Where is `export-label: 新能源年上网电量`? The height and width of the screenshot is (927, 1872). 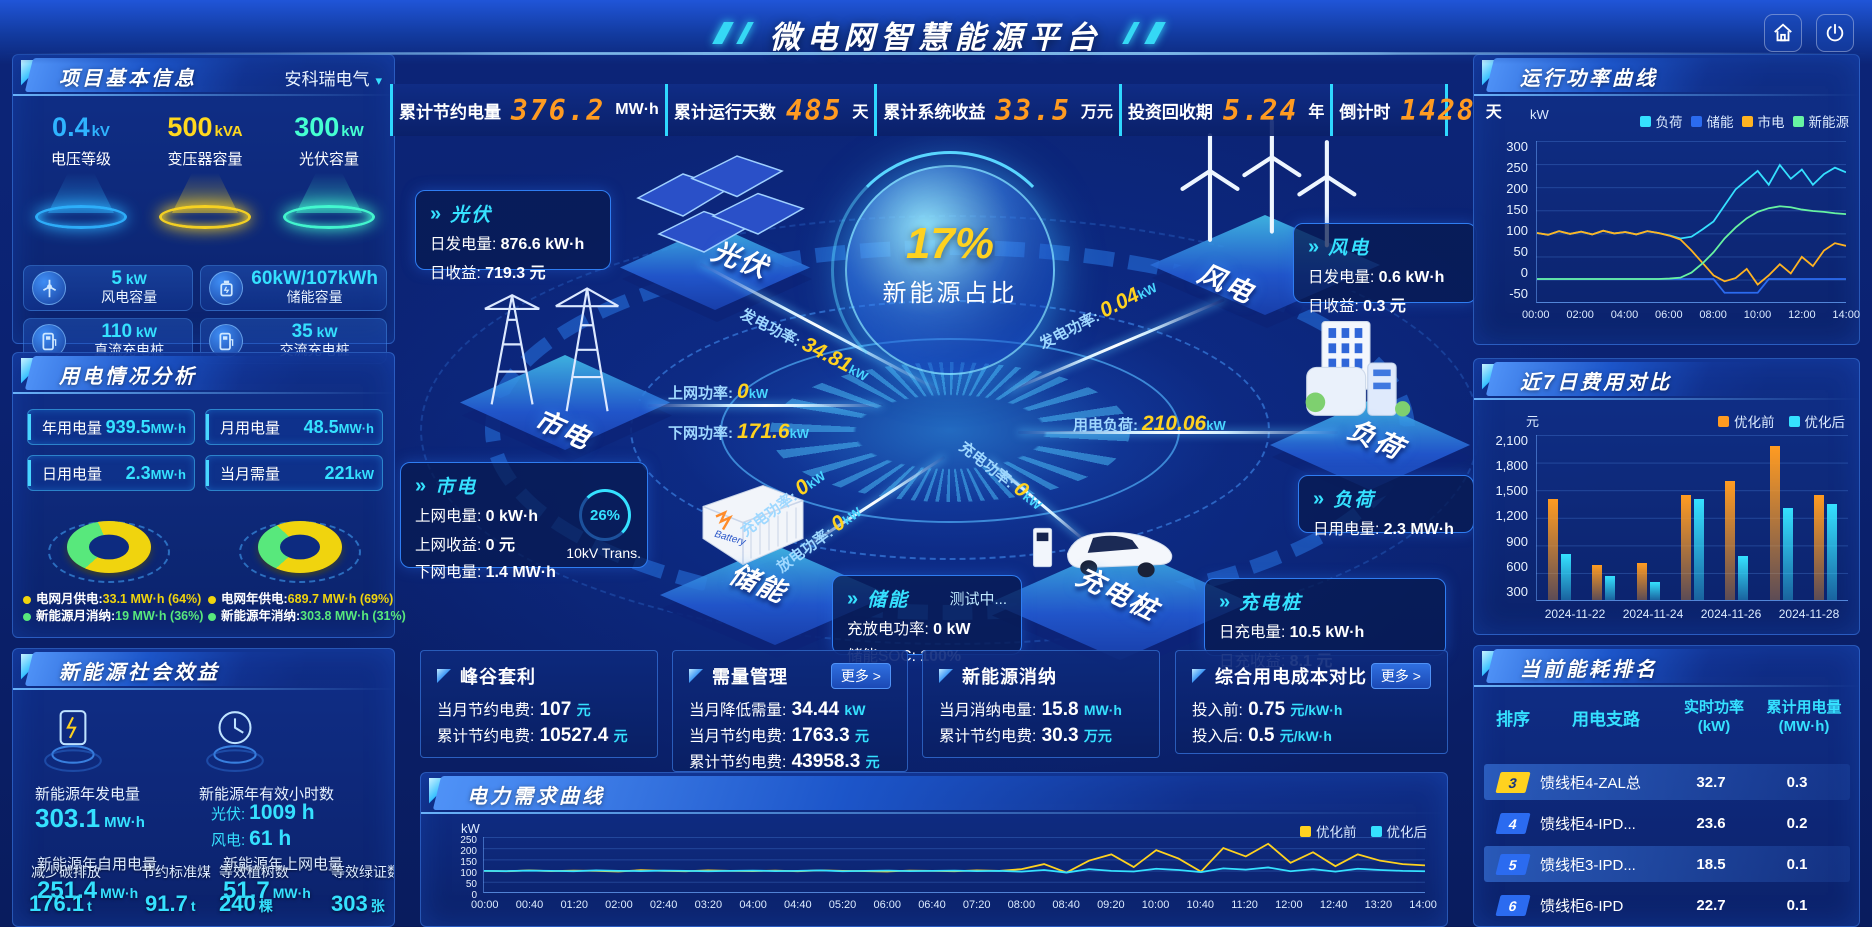 export-label: 新能源年上网电量 is located at coordinates (283, 864).